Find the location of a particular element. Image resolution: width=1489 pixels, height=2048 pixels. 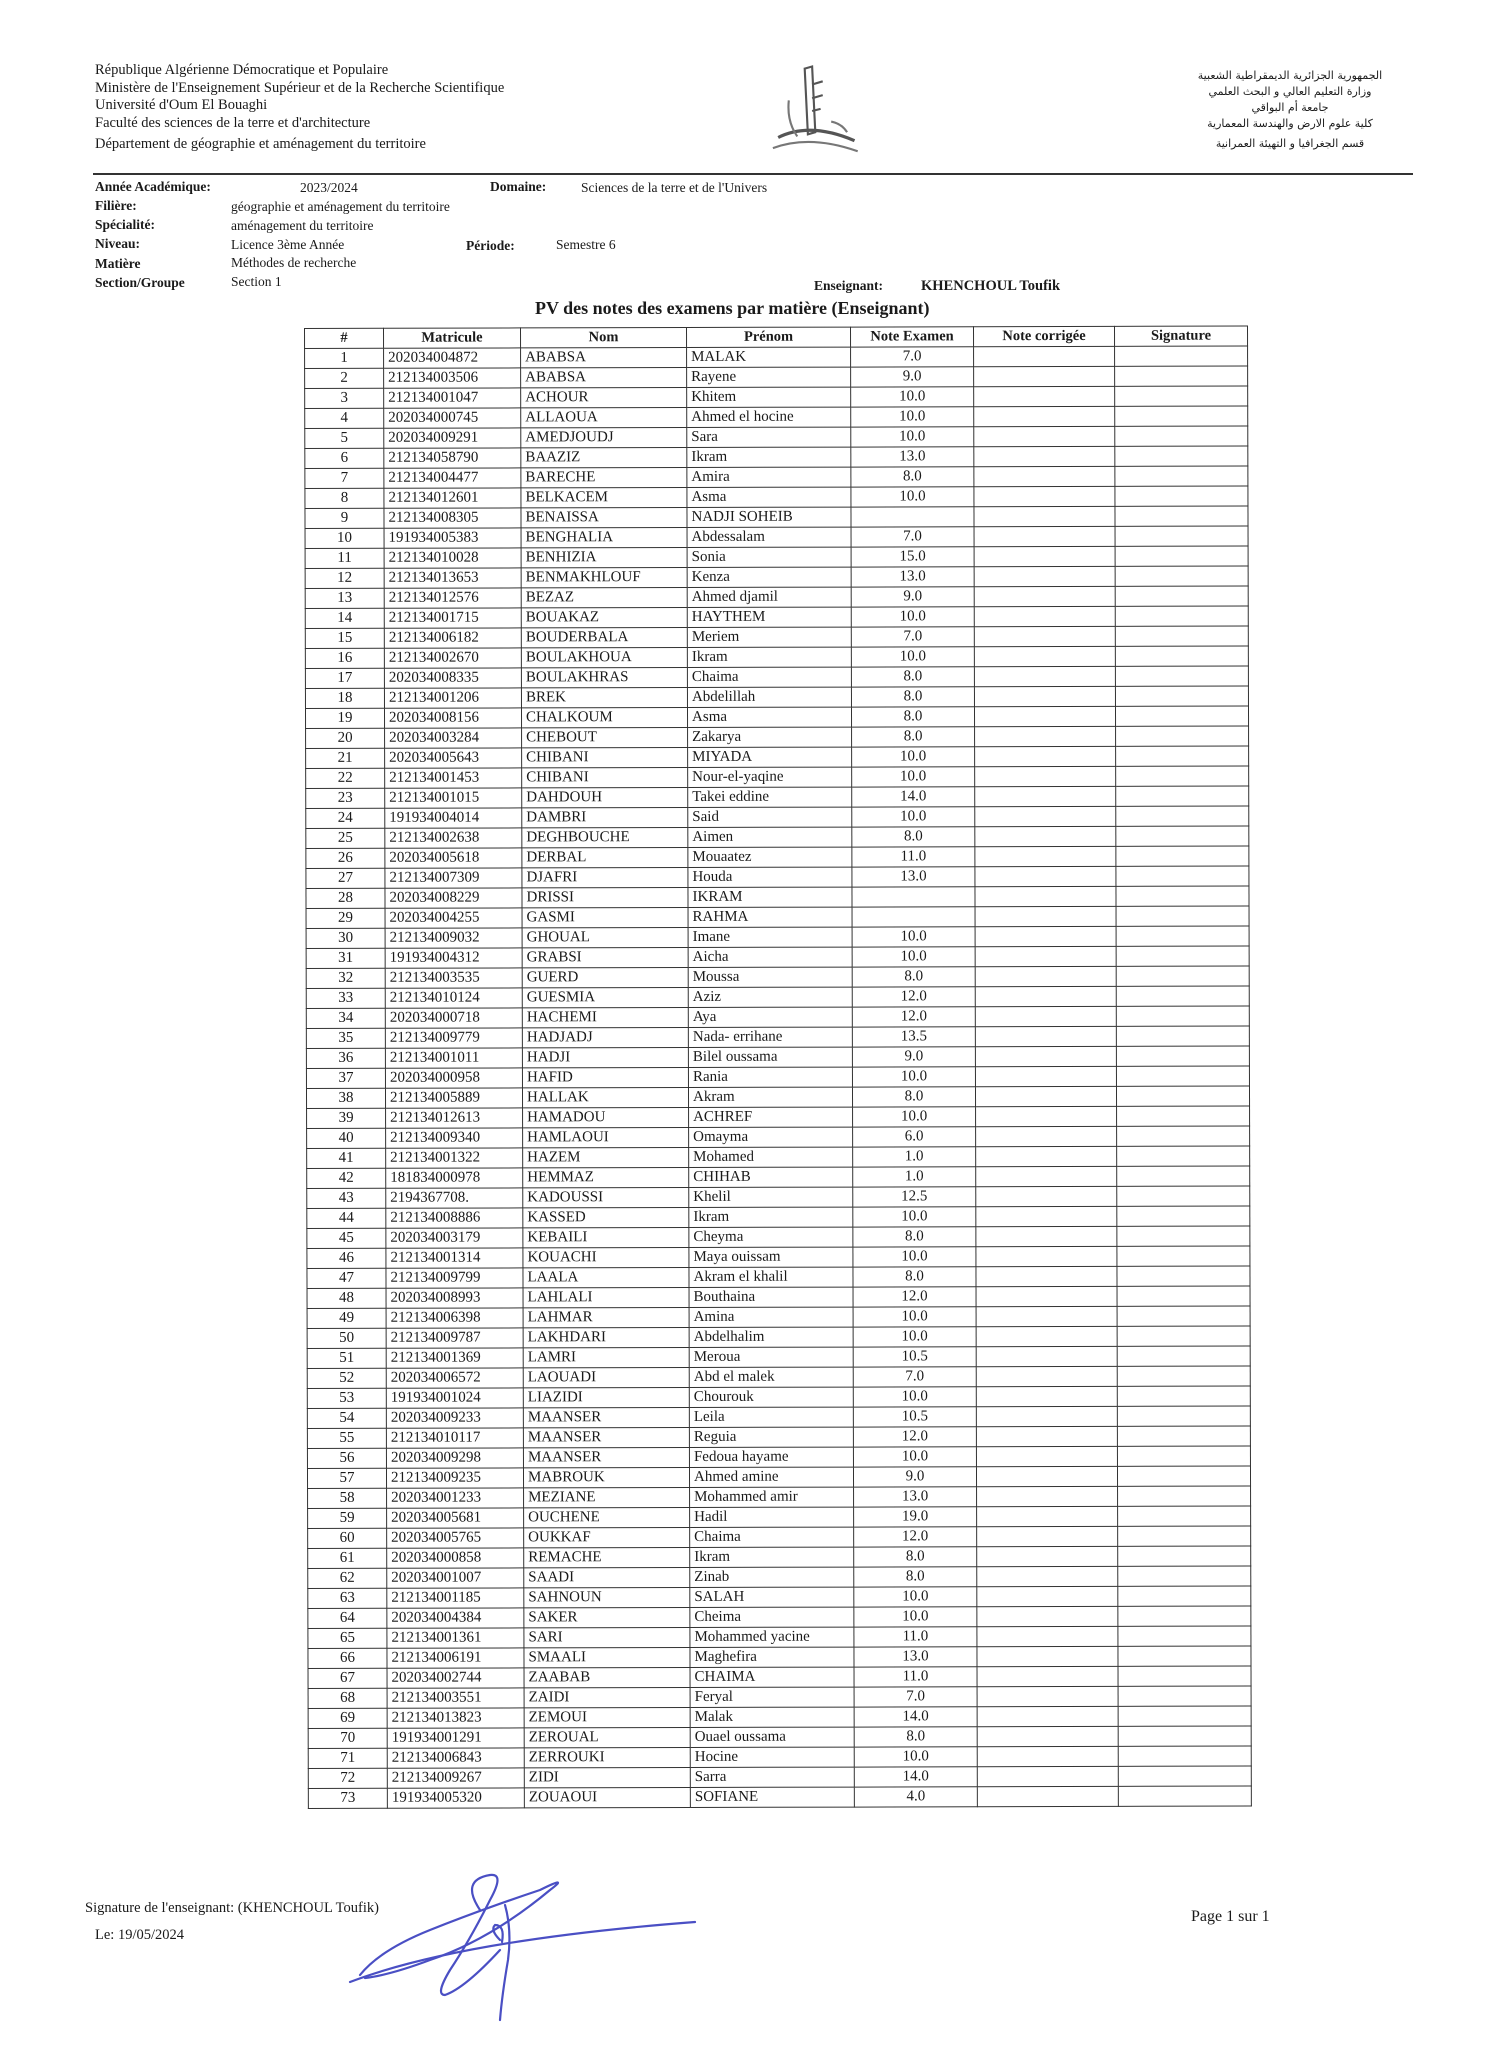

matricule: 212134012576 is located at coordinates (453, 598).